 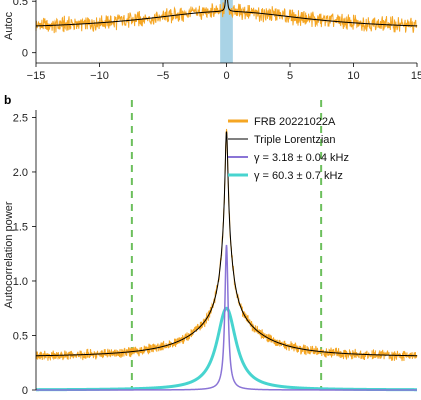 What do you see at coordinates (163, 76) in the screenshot?
I see `panel-a-xtick-label: −5` at bounding box center [163, 76].